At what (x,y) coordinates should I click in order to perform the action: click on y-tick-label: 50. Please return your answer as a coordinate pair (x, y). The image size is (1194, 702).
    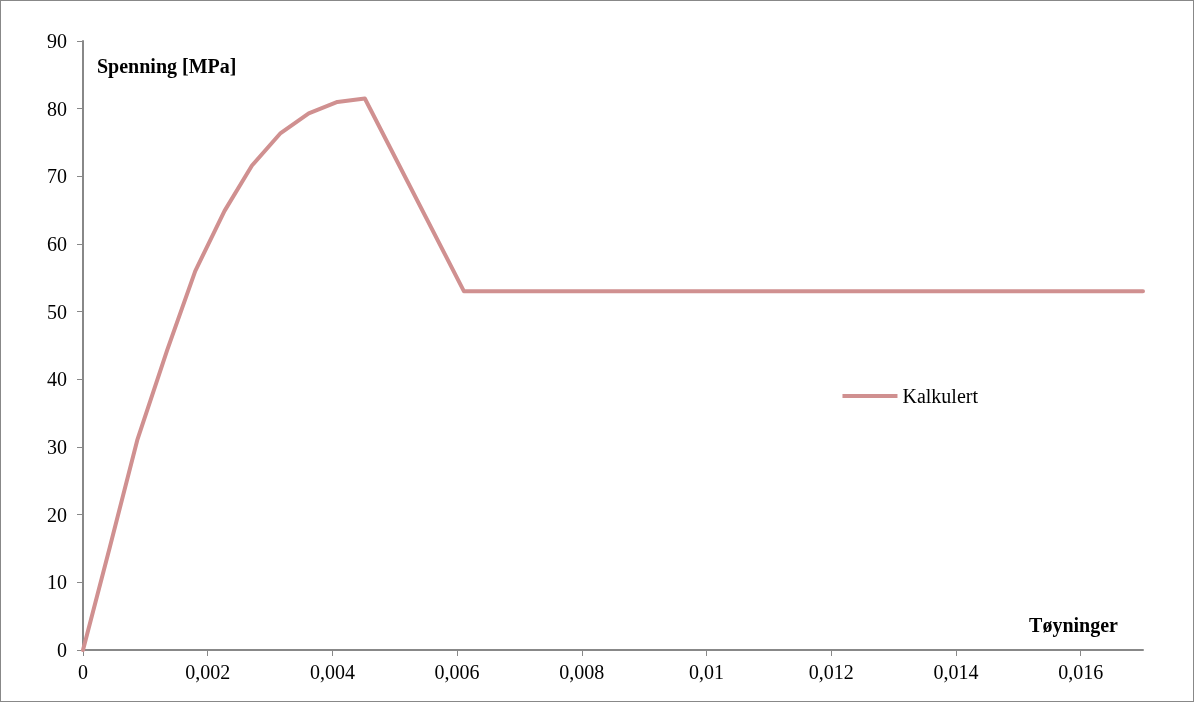
    Looking at the image, I should click on (57, 311).